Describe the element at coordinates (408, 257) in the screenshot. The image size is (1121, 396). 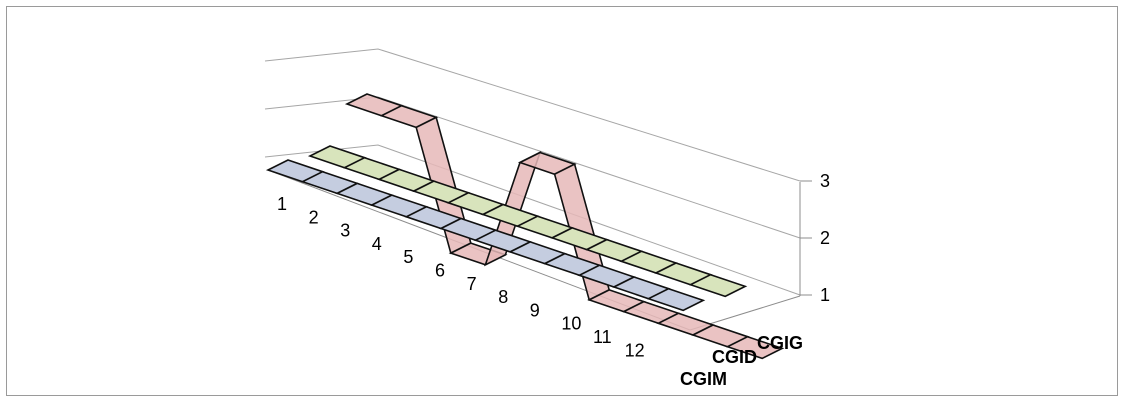
I see `x-tick-label: 5` at that location.